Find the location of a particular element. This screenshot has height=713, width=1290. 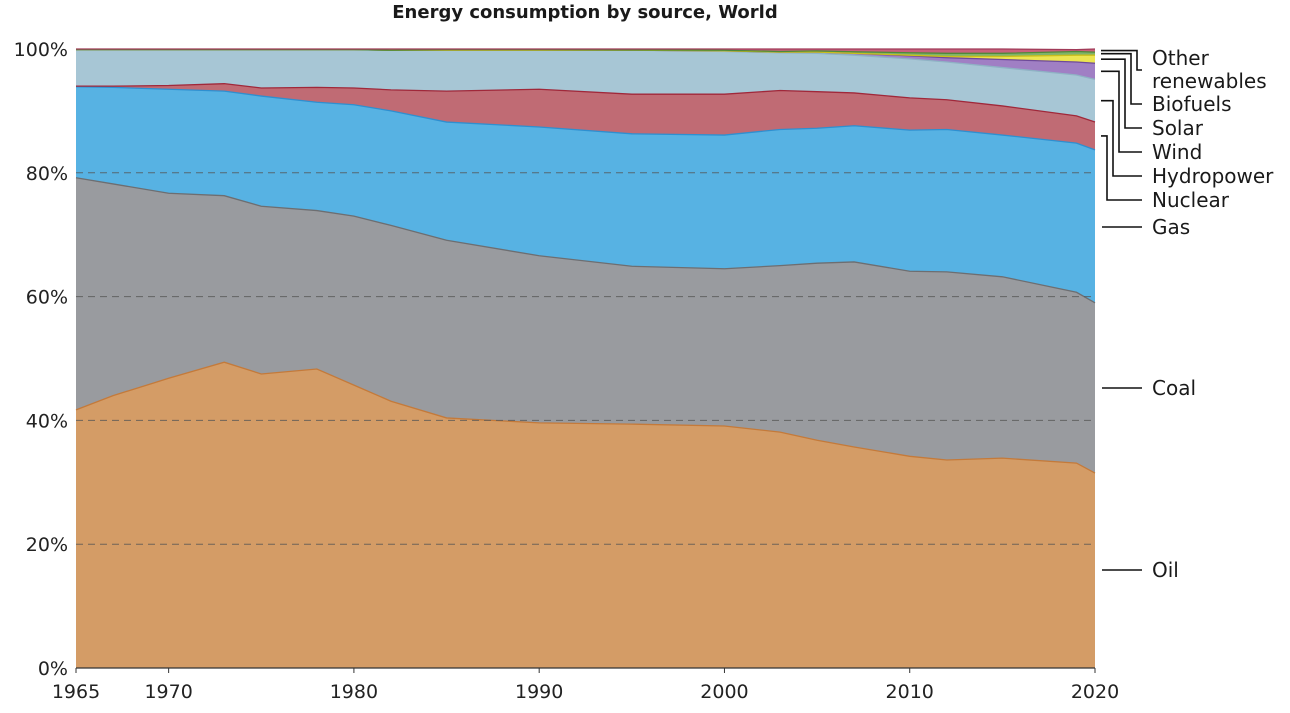

line-oil is located at coordinates (585, 417).